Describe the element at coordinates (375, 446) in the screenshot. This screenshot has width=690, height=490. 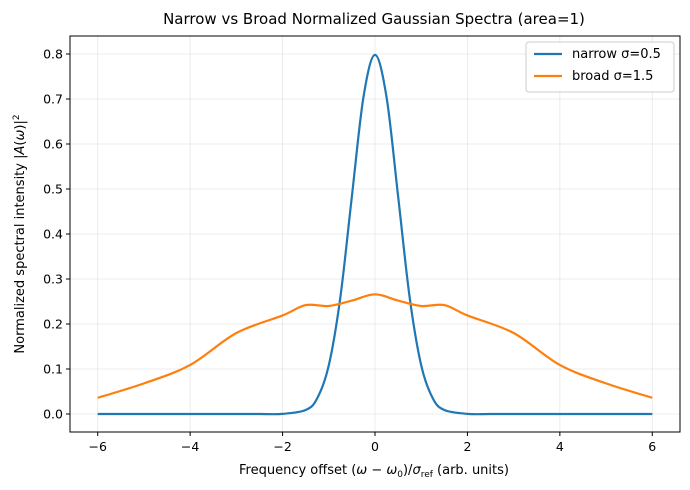
I see `x-tick-label: 0` at that location.